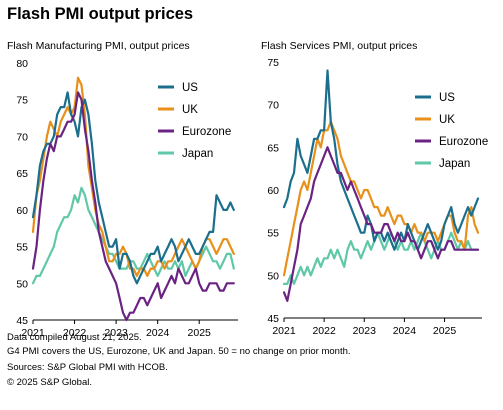 The image size is (503, 410). Describe the element at coordinates (365, 331) in the screenshot. I see `services-x-tick-label: 2023` at that location.